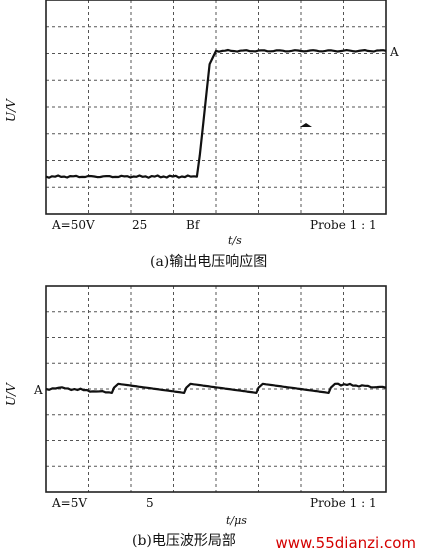  What do you see at coordinates (184, 541) in the screenshot?
I see `caption-b: (b)电压波形局部` at bounding box center [184, 541].